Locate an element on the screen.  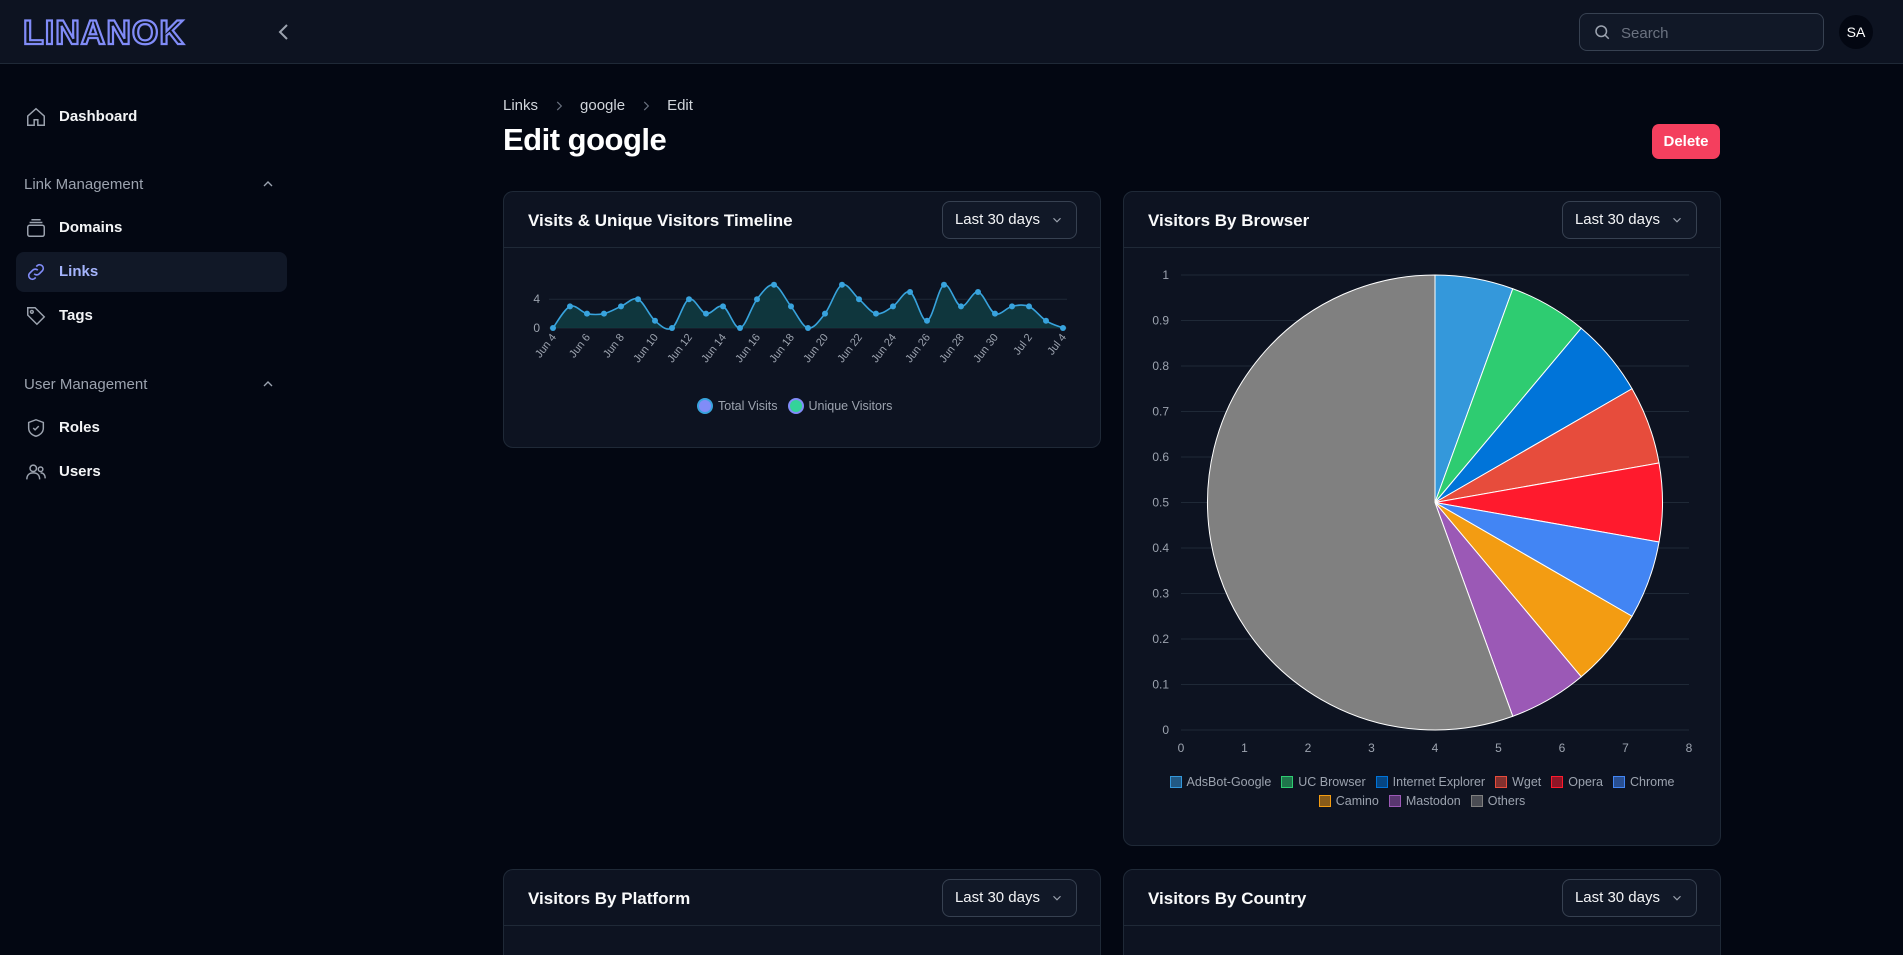
delete-button: Delete is located at coordinates (1686, 141).